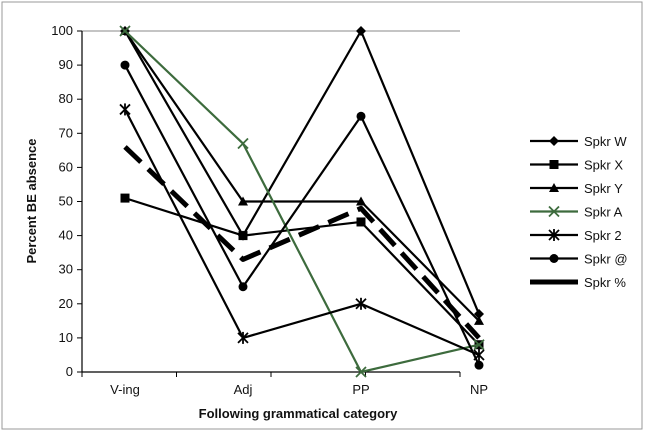  I want to click on legend-label: Spkr %, so click(605, 282).